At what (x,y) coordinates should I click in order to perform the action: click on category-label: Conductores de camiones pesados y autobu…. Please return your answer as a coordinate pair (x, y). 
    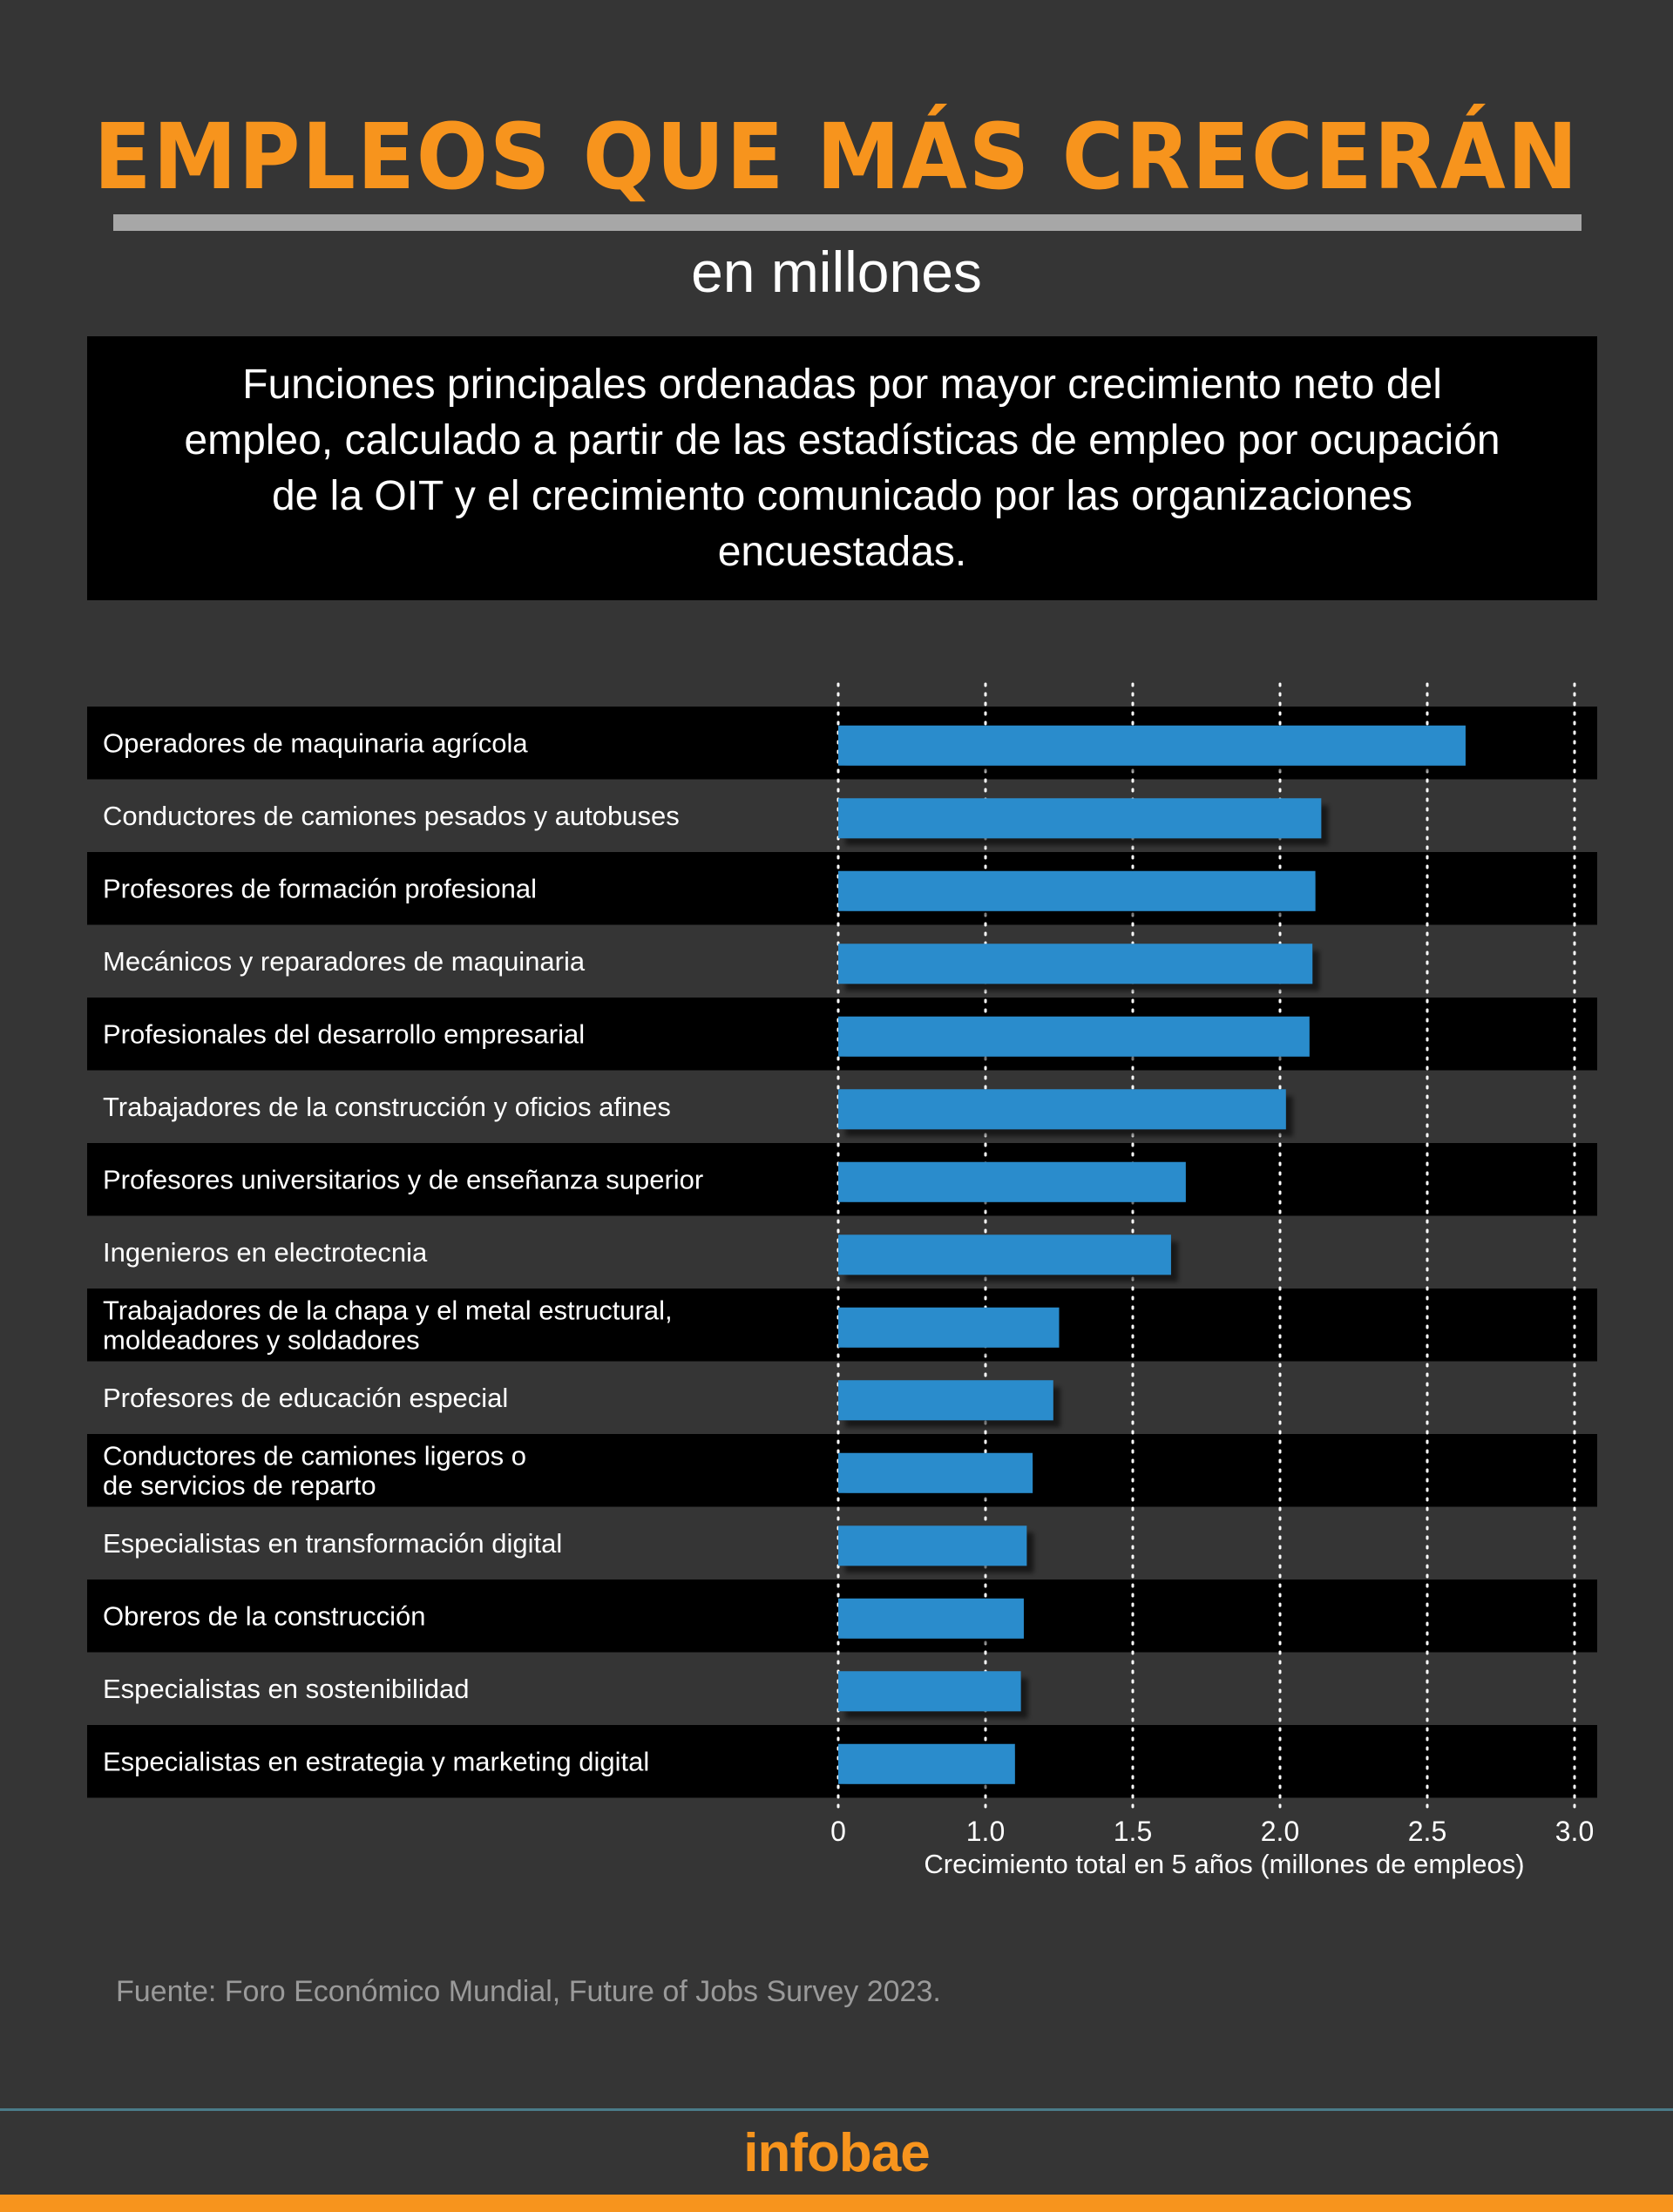
    Looking at the image, I should click on (391, 816).